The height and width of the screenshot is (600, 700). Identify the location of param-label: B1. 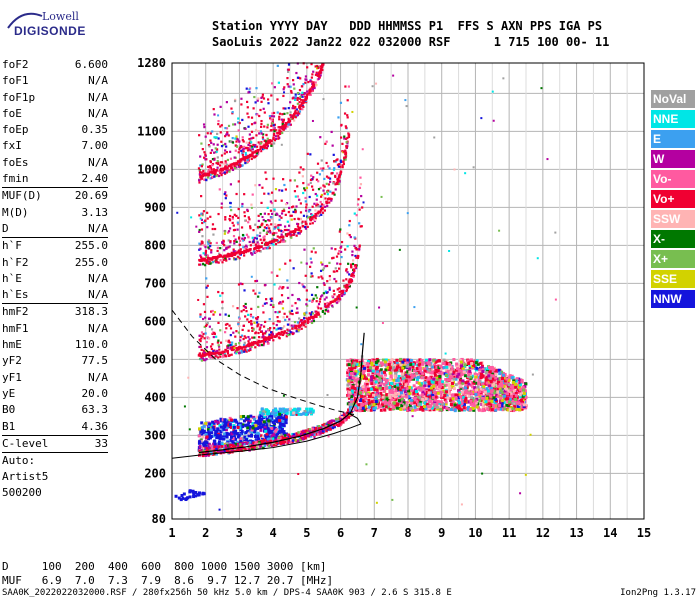
(9, 426).